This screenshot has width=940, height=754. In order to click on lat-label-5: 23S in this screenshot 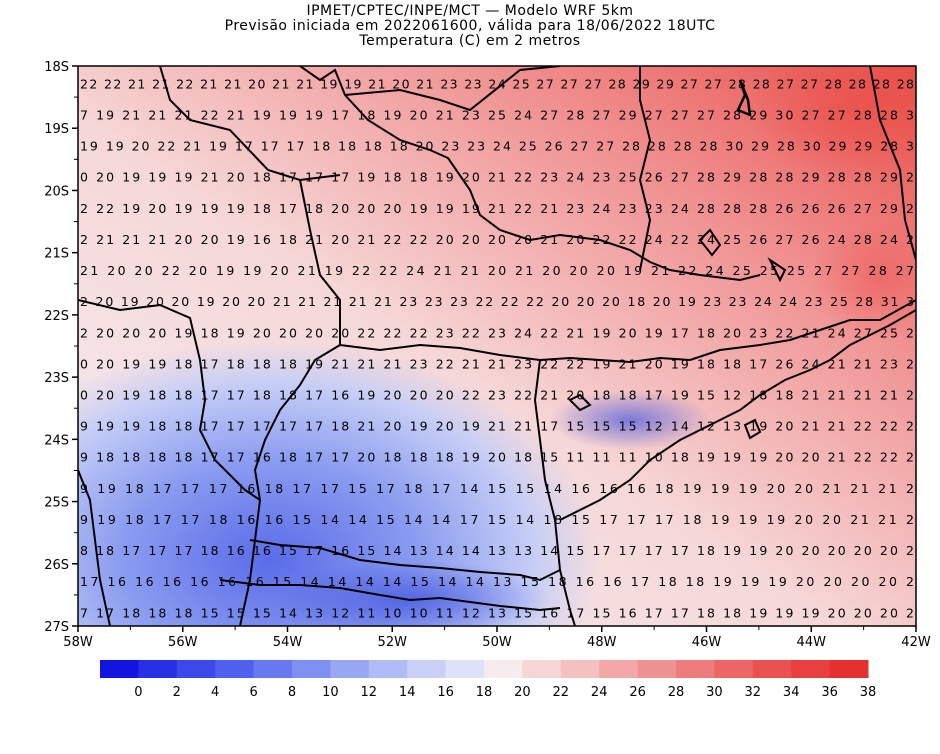, I will do `click(56, 378)`.